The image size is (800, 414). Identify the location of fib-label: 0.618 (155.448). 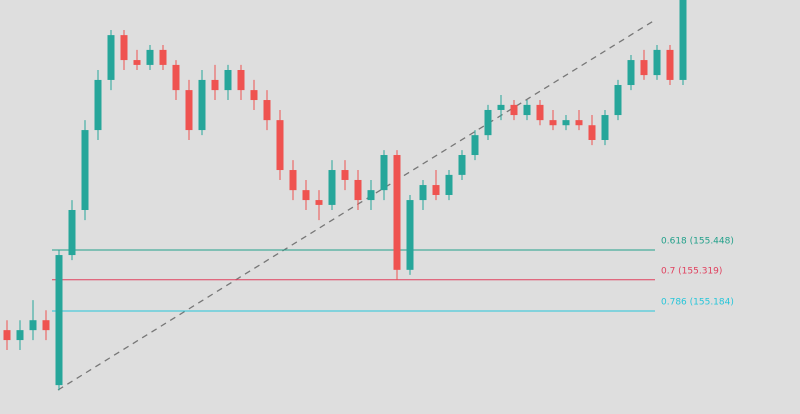
(697, 241).